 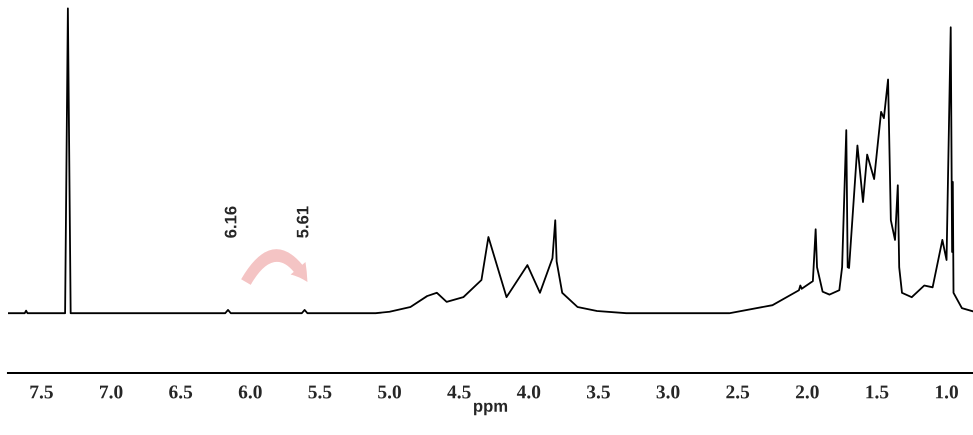 I want to click on x-tick-label: 2.0, so click(x=807, y=392).